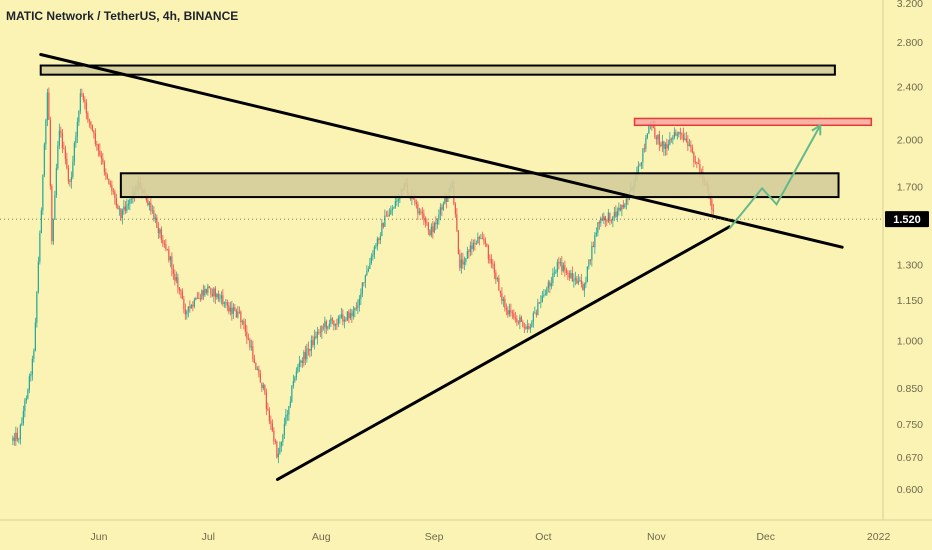 The width and height of the screenshot is (932, 550). I want to click on upper-supply-zone, so click(437, 70).